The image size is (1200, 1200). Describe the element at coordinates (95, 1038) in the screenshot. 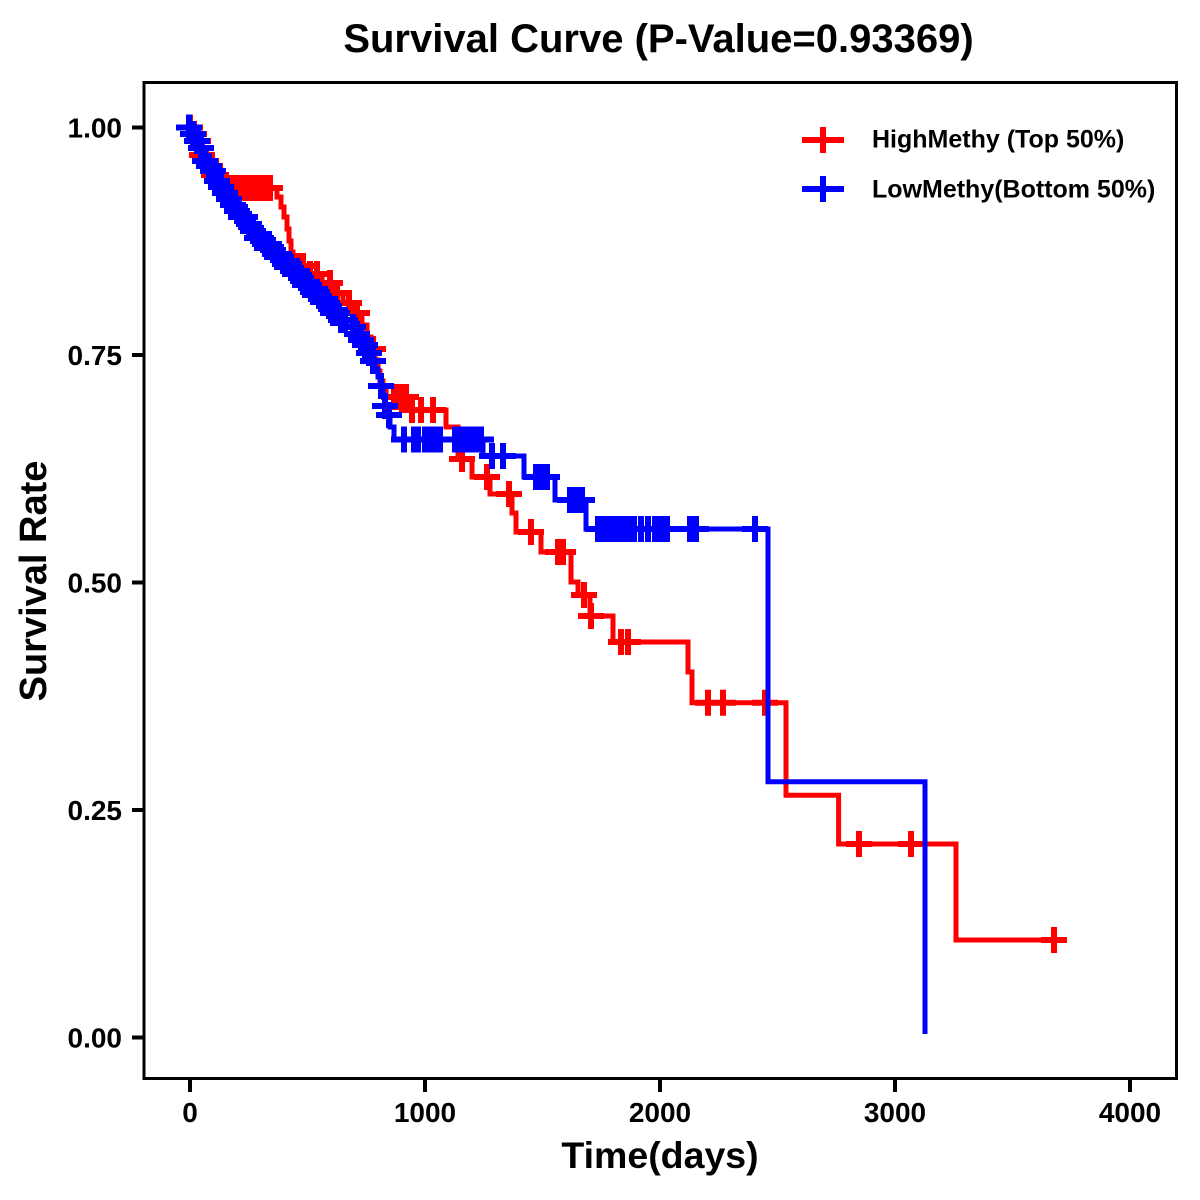

I see `svg-text: 0.00` at that location.